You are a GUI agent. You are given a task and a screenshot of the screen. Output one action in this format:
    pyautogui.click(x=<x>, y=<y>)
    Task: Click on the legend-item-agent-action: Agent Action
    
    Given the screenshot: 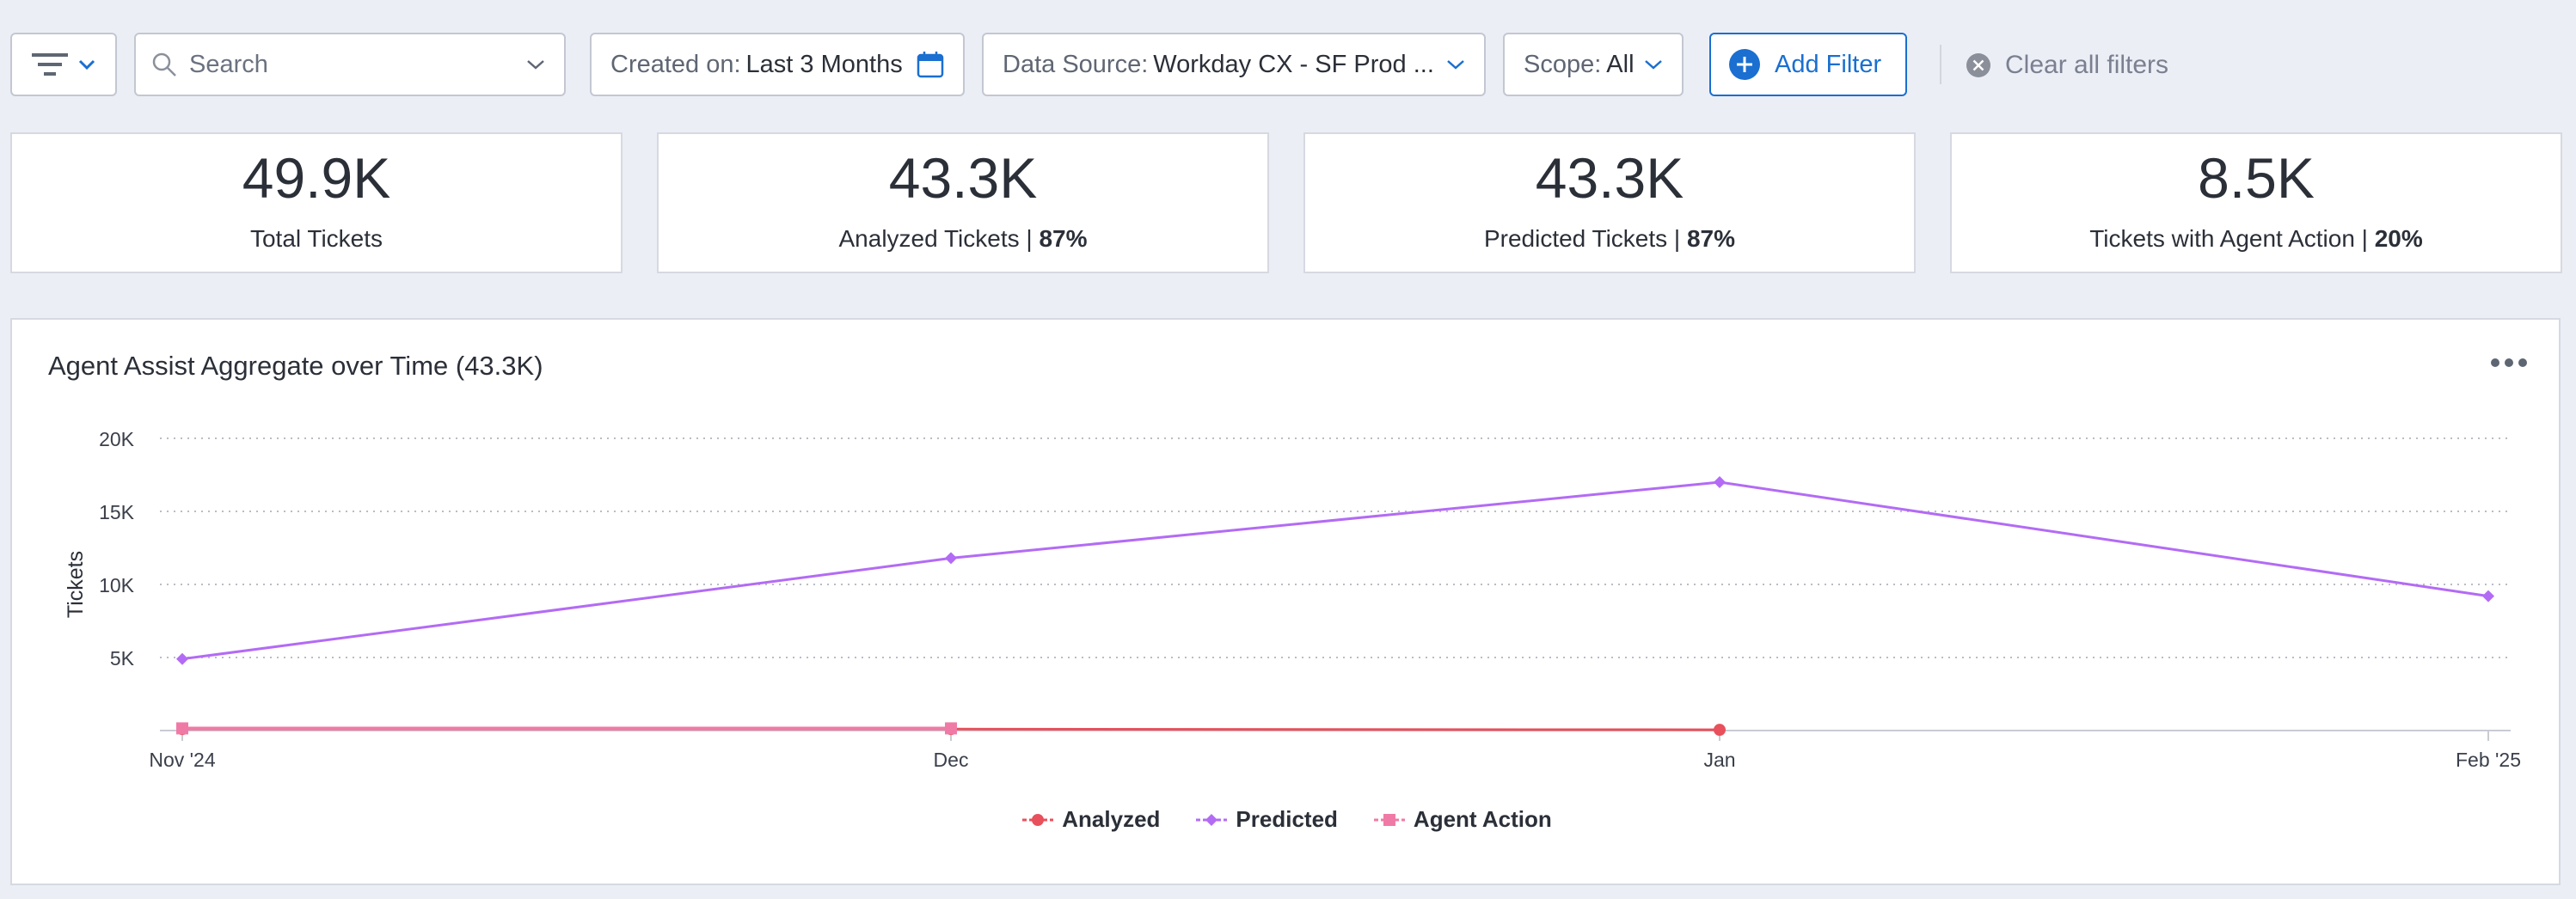 What is the action you would take?
    pyautogui.click(x=1462, y=819)
    